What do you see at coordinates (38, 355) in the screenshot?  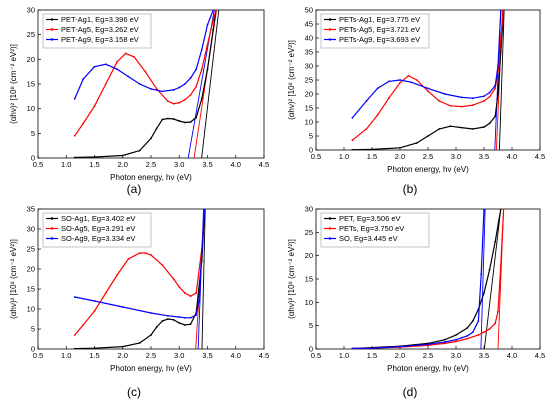 I see `x-tick-label: 0.5` at bounding box center [38, 355].